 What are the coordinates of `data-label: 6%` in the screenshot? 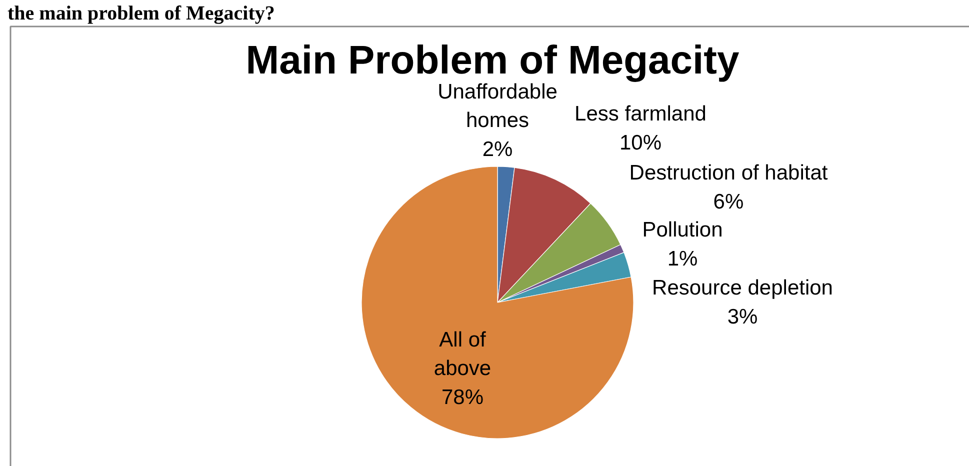 It's located at (728, 202).